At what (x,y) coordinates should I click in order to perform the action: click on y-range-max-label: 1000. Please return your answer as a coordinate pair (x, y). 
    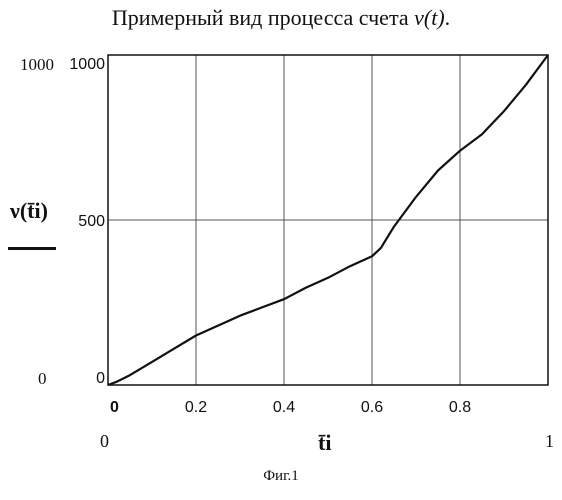
    Looking at the image, I should click on (37, 64).